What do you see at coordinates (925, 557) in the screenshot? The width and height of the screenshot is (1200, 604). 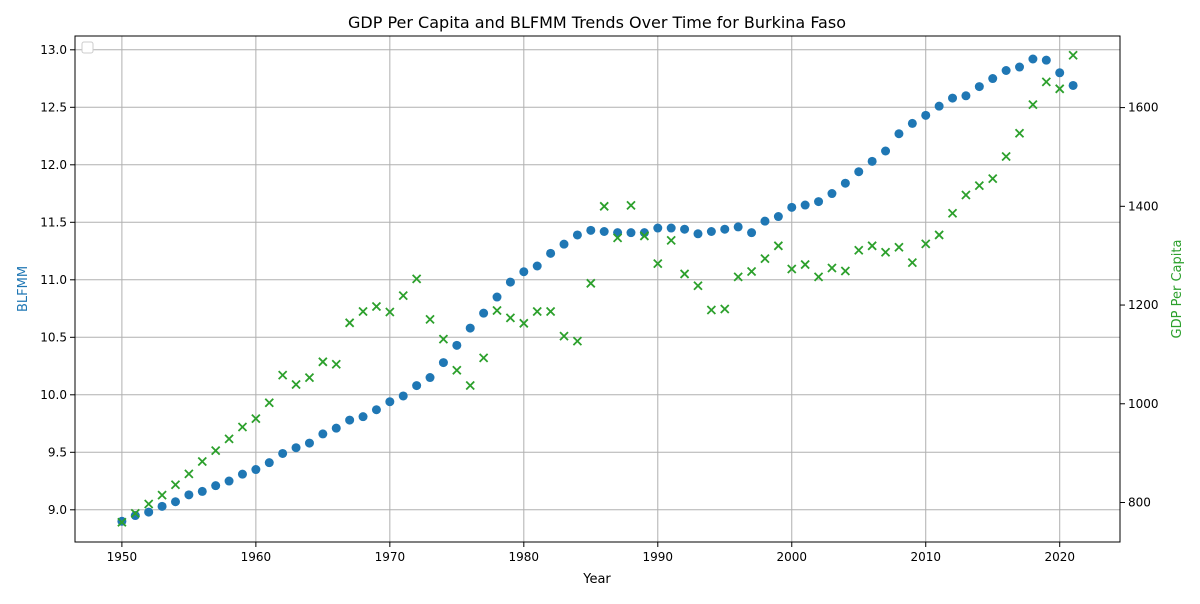 I see `x-tick-label: 2010` at bounding box center [925, 557].